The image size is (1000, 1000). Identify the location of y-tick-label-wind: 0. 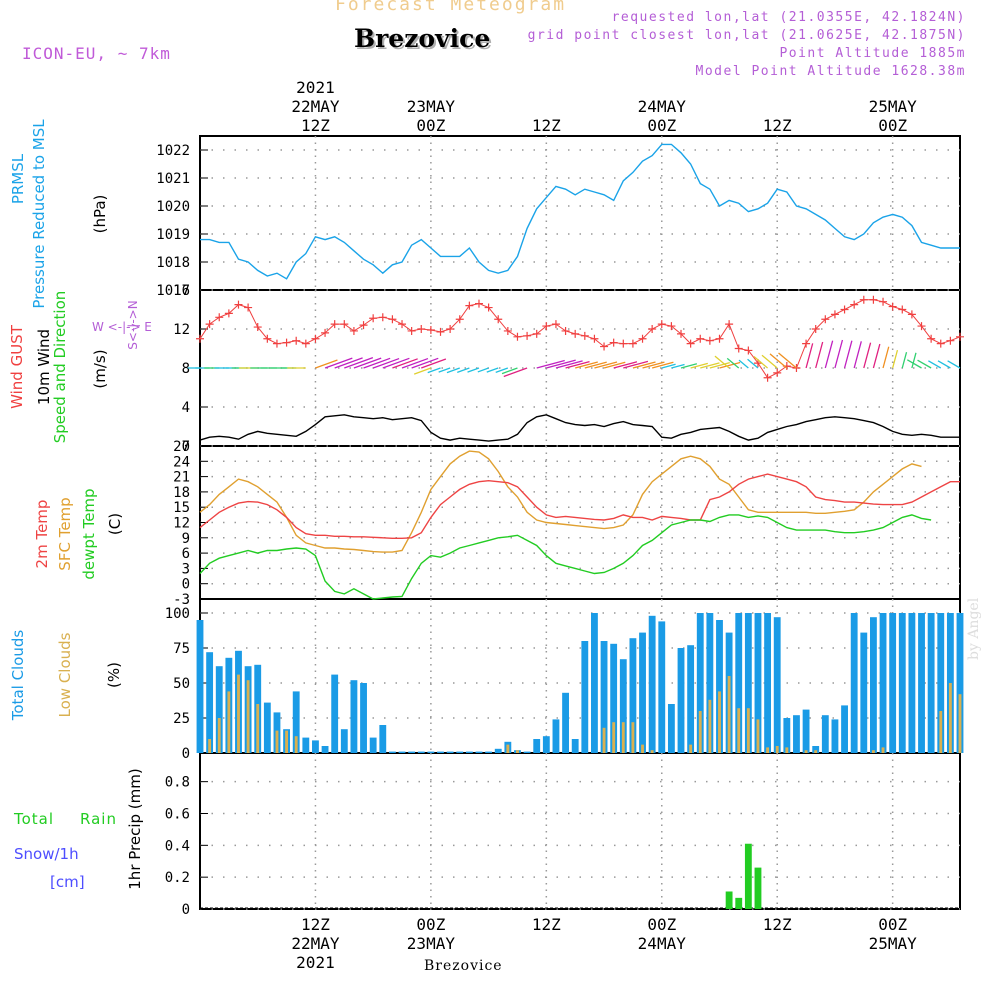
(186, 447).